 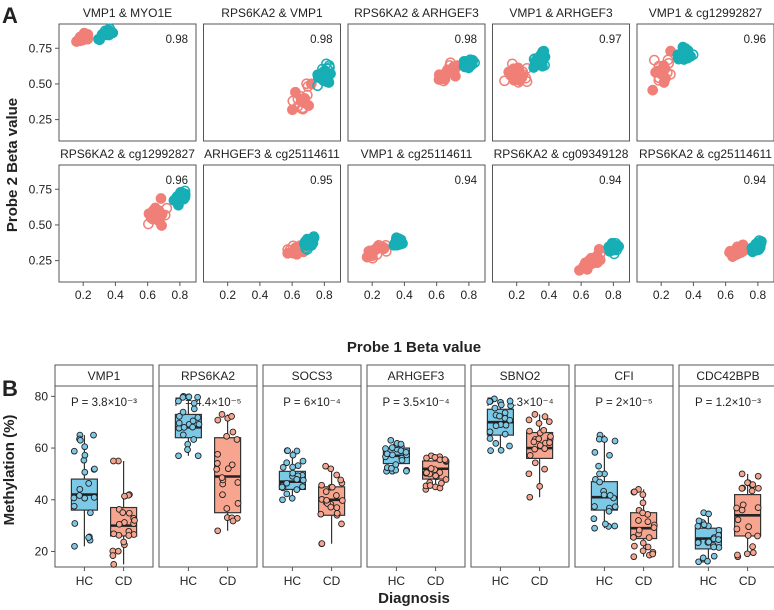 What do you see at coordinates (42, 500) in the screenshot?
I see `y-tick-label: 40` at bounding box center [42, 500].